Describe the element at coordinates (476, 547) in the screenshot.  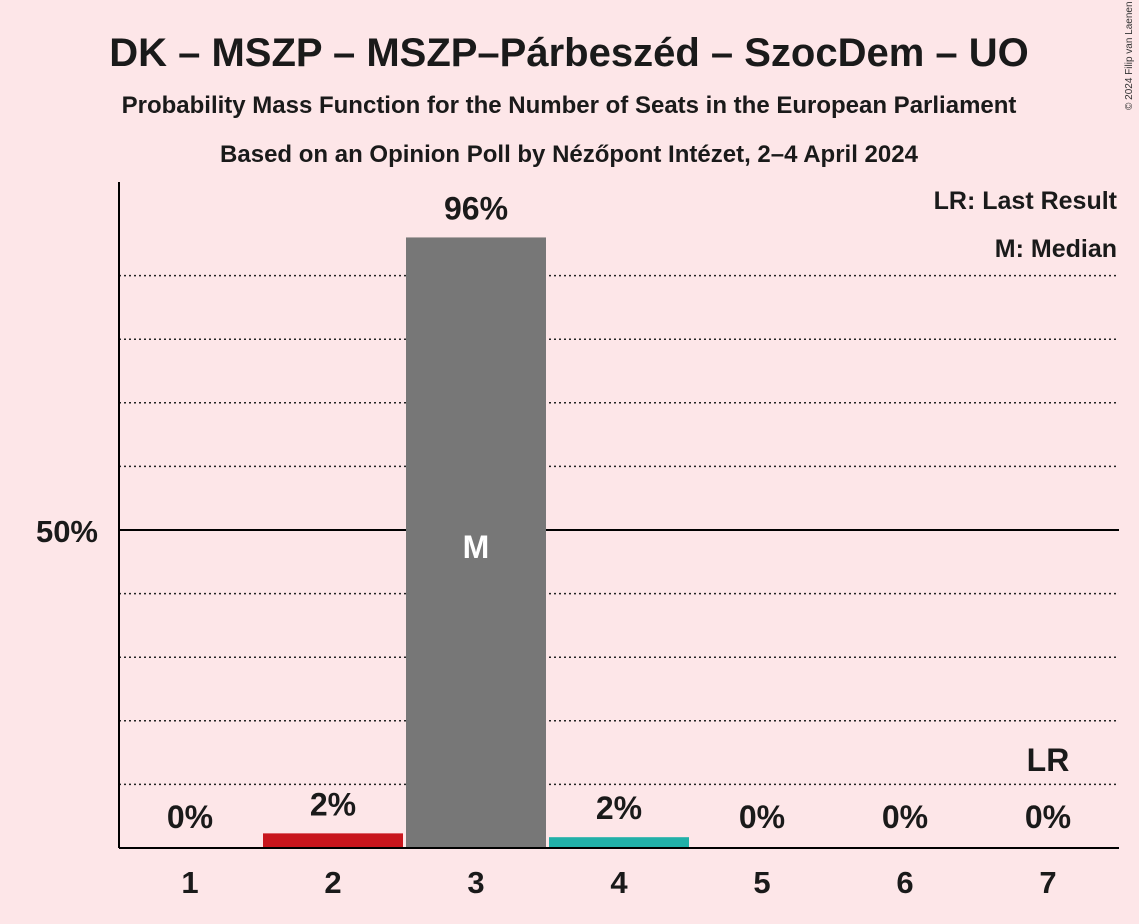
I see `median-marker: M` at that location.